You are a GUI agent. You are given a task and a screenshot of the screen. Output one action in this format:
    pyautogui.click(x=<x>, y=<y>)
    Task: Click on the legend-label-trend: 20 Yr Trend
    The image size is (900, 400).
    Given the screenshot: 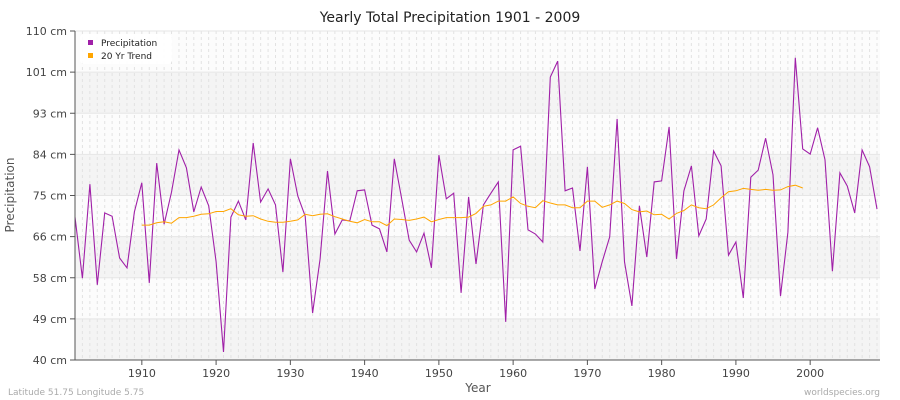 What is the action you would take?
    pyautogui.click(x=126, y=57)
    